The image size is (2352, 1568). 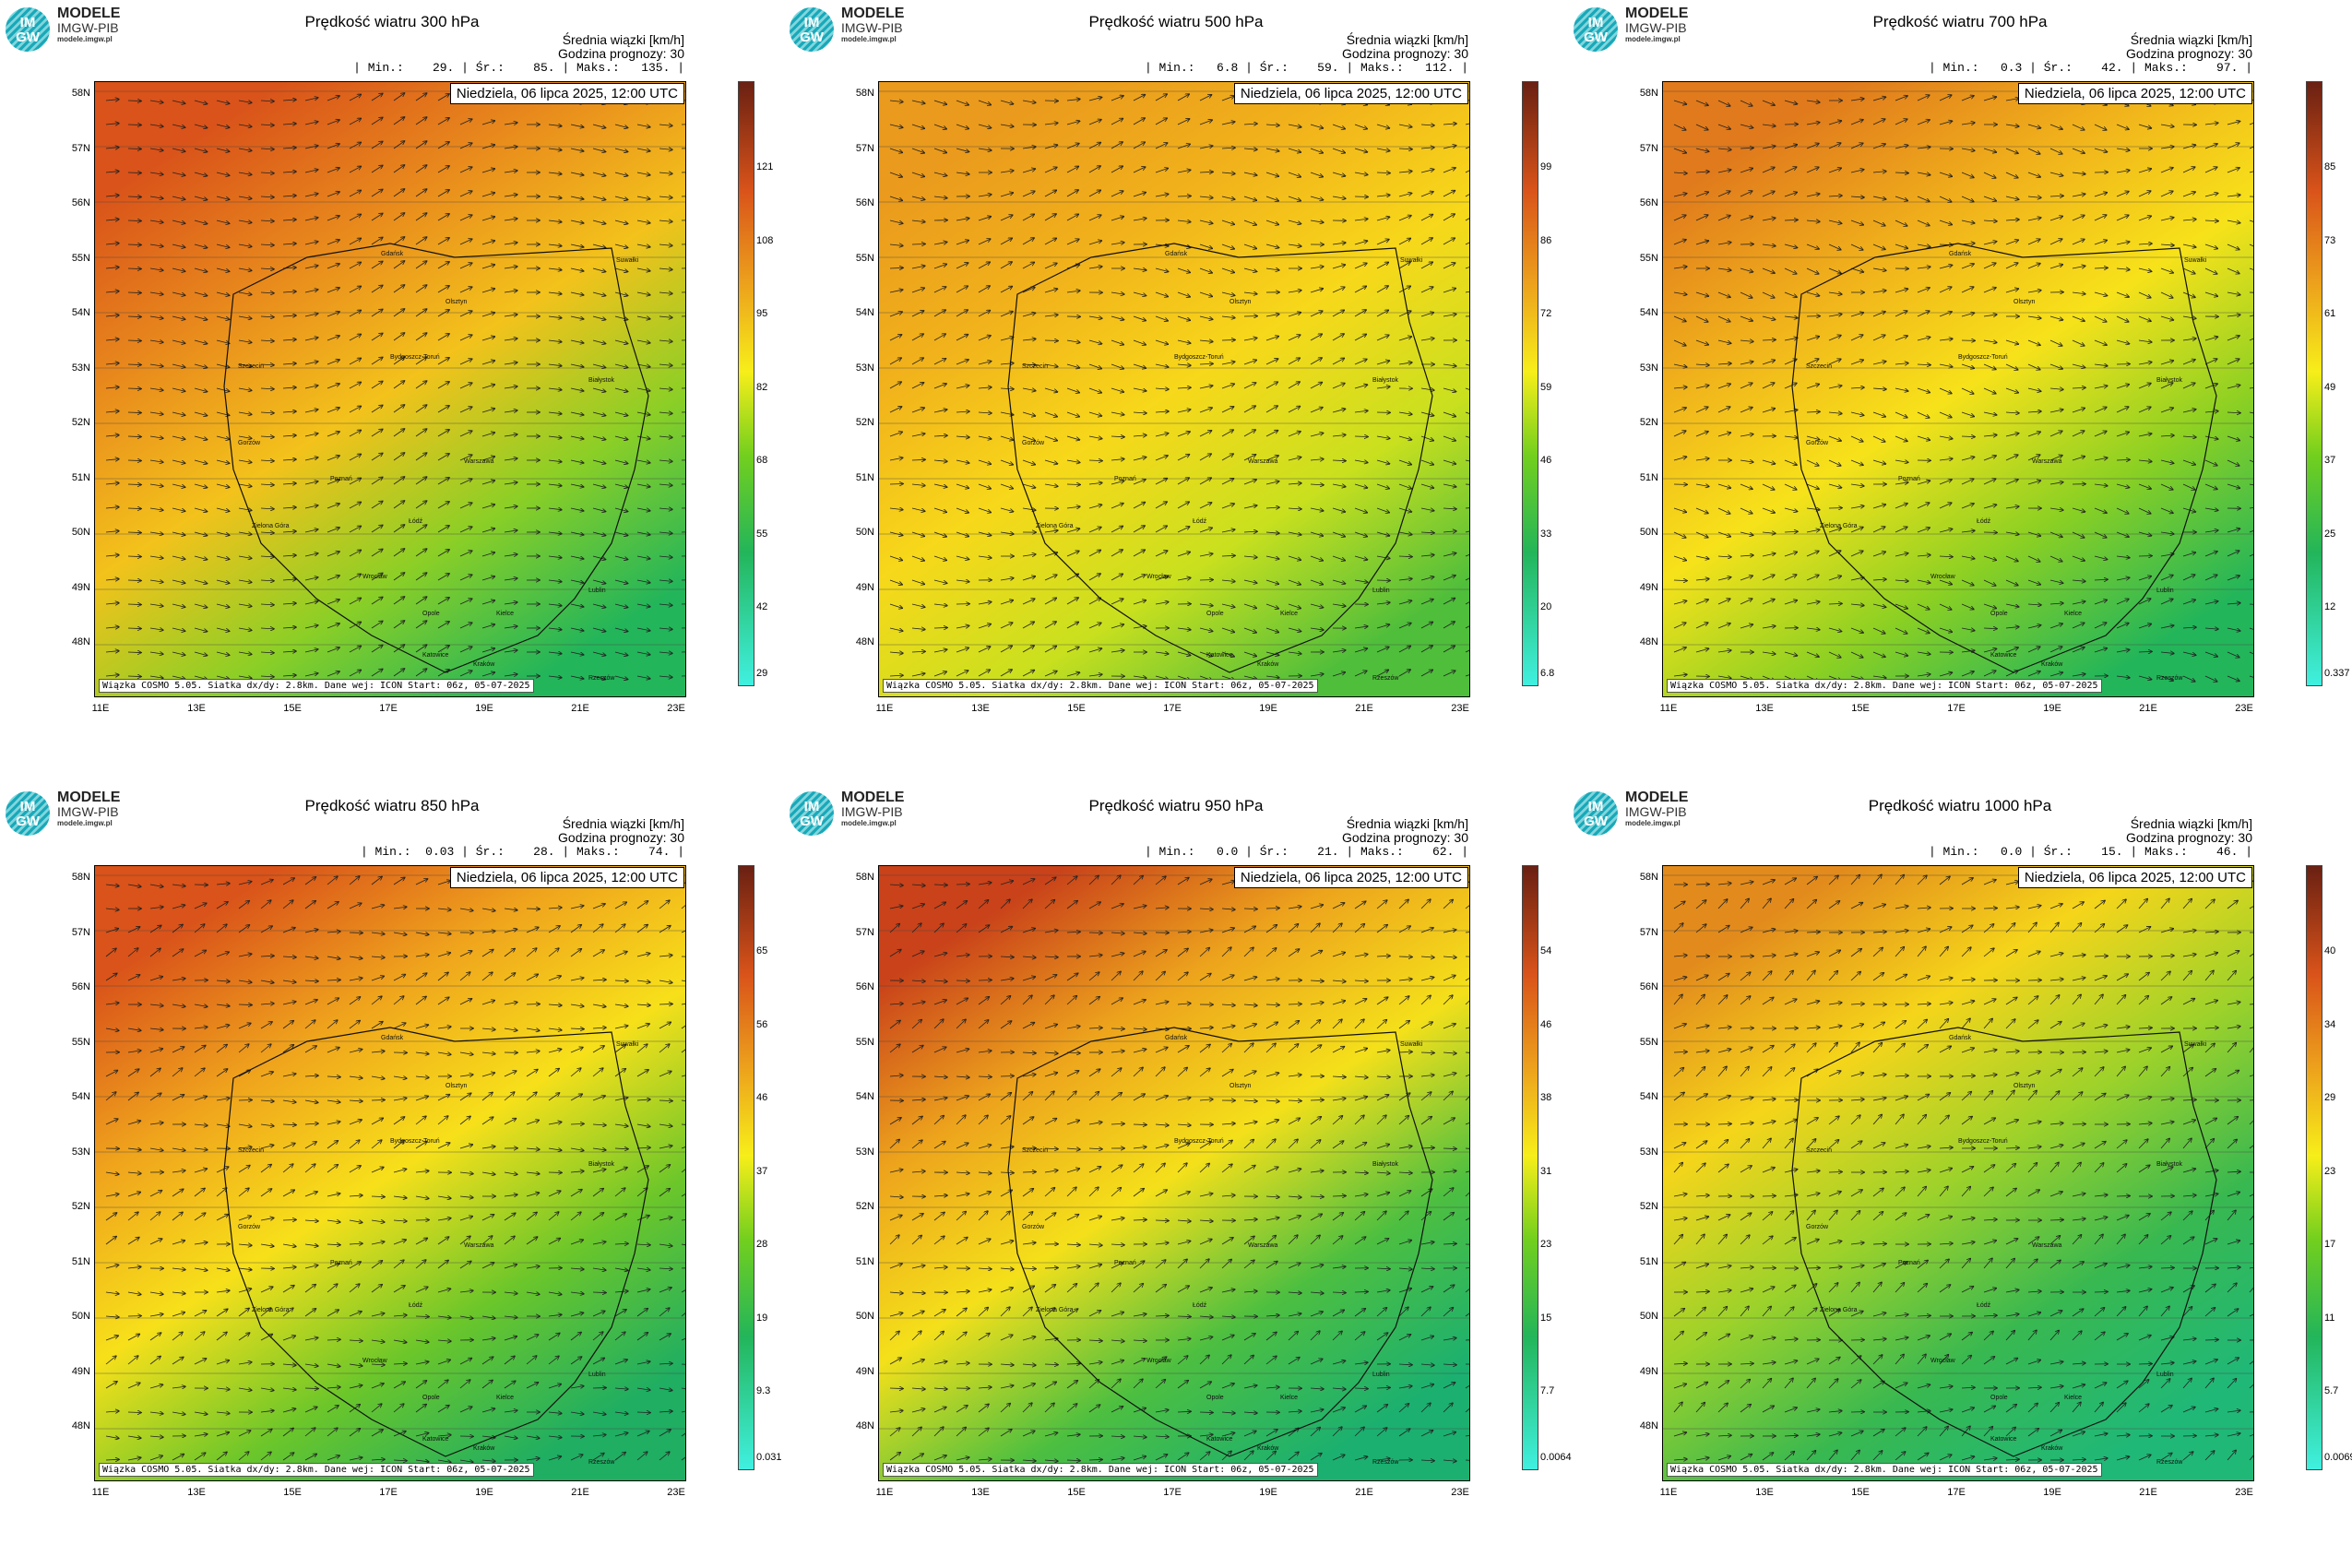 I want to click on latitude-label: 56N, so click(x=864, y=202).